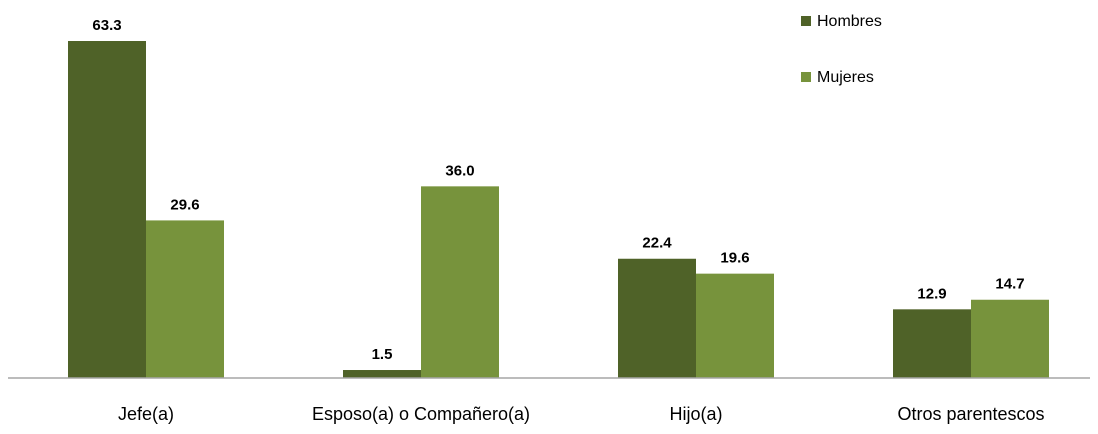 This screenshot has height=434, width=1098. Describe the element at coordinates (146, 414) in the screenshot. I see `category-label-jefe-a: Jefe(a)` at that location.